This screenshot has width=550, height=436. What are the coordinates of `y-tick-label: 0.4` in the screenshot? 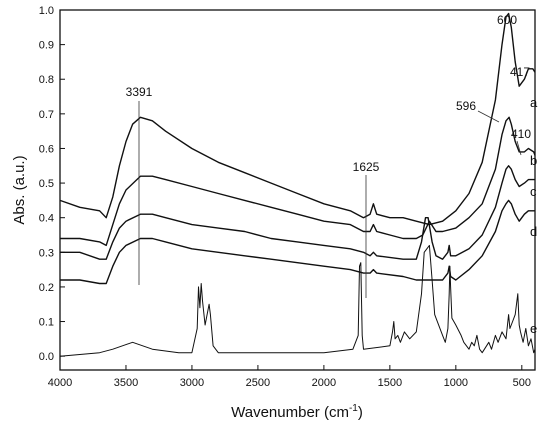 It's located at (46, 219).